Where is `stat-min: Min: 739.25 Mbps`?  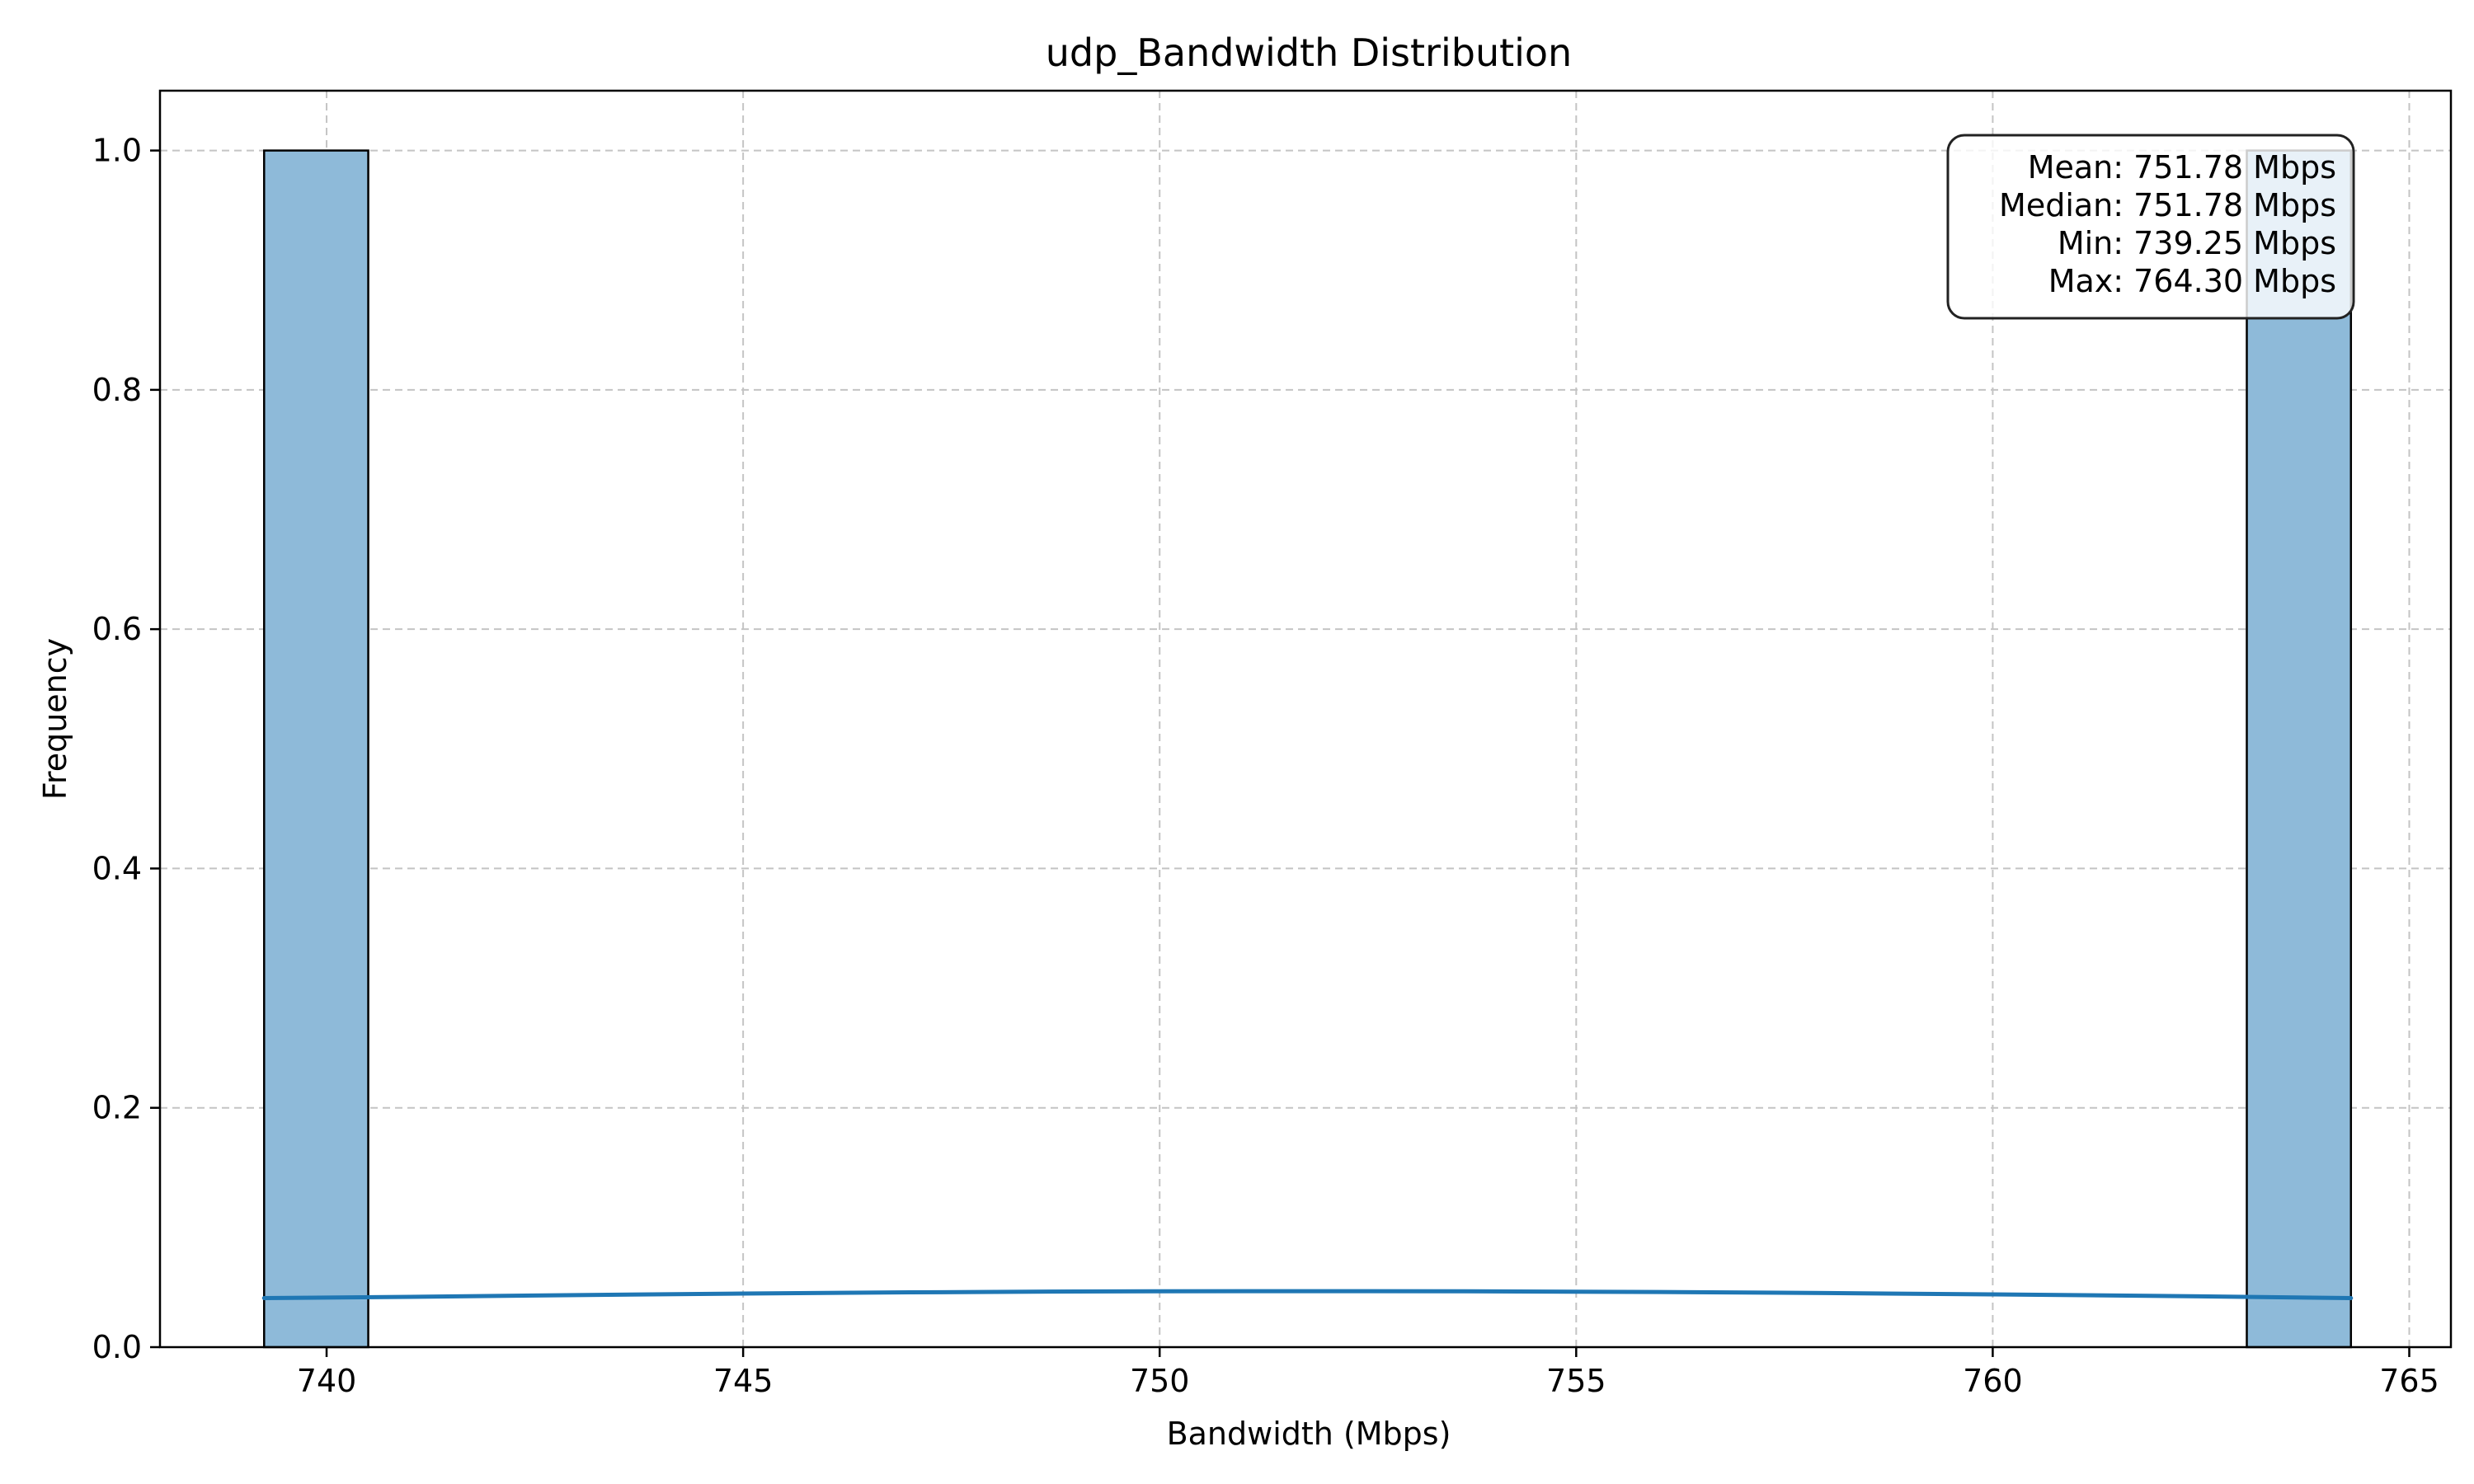 stat-min: Min: 739.25 Mbps is located at coordinates (2197, 243).